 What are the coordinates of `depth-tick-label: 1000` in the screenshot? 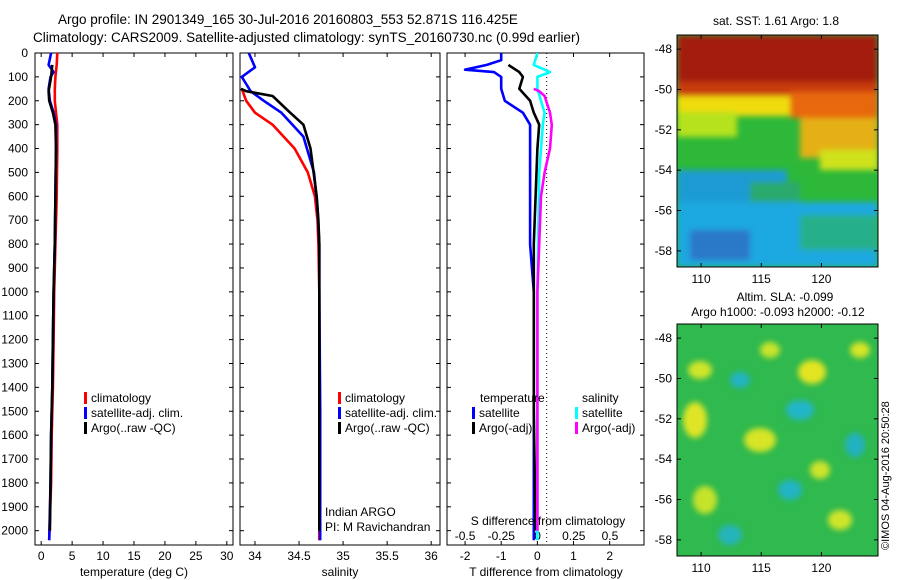 It's located at (14, 292).